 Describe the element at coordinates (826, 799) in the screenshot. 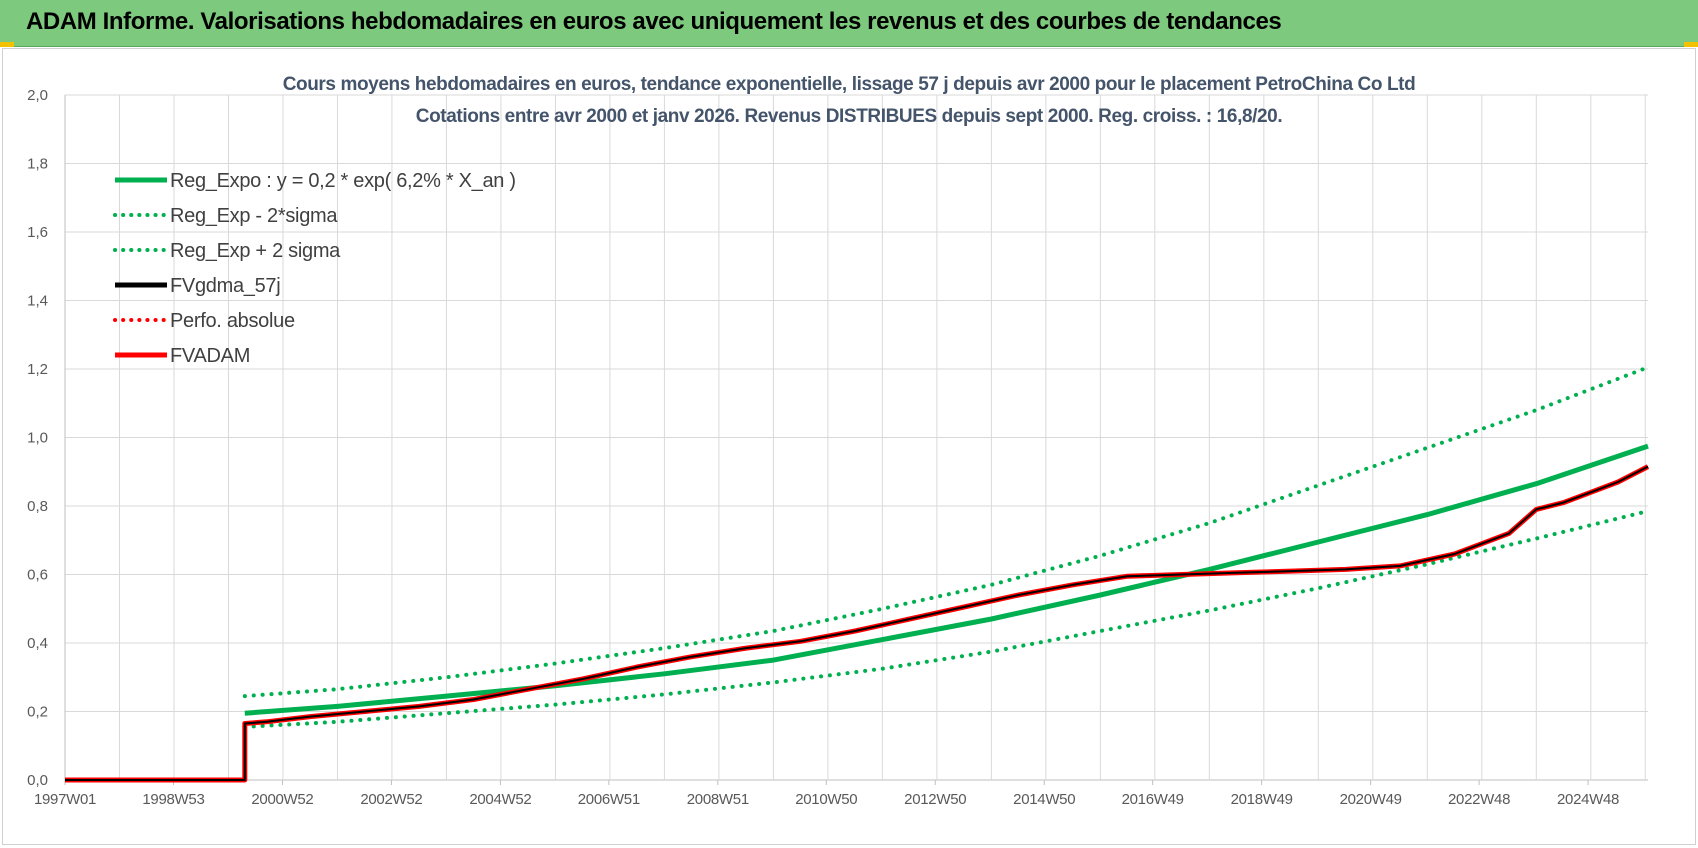

I see `x-tick-label: 2010W50` at that location.